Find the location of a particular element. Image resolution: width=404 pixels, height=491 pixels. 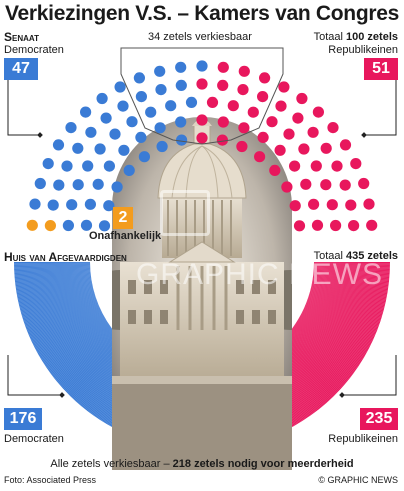

house-total: Totaal 435 zetels is located at coordinates (356, 256).